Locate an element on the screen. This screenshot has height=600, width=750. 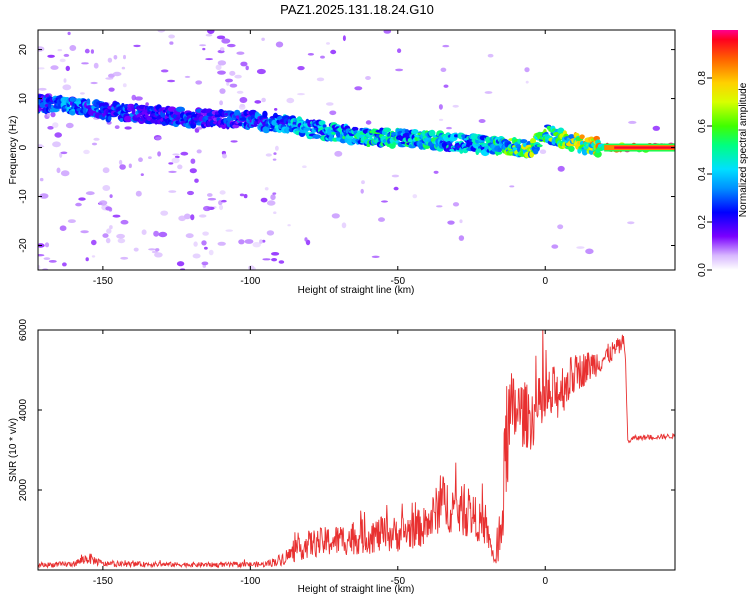
snr-x-tick-label: -150 is located at coordinates (103, 581).